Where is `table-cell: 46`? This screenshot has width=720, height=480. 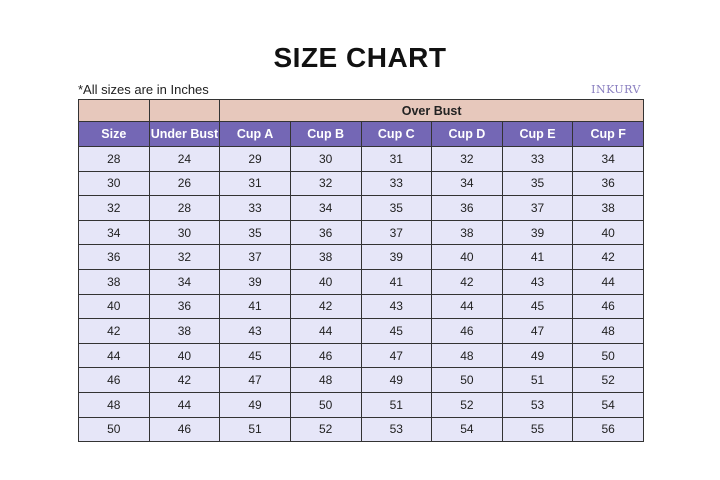 table-cell: 46 is located at coordinates (325, 355).